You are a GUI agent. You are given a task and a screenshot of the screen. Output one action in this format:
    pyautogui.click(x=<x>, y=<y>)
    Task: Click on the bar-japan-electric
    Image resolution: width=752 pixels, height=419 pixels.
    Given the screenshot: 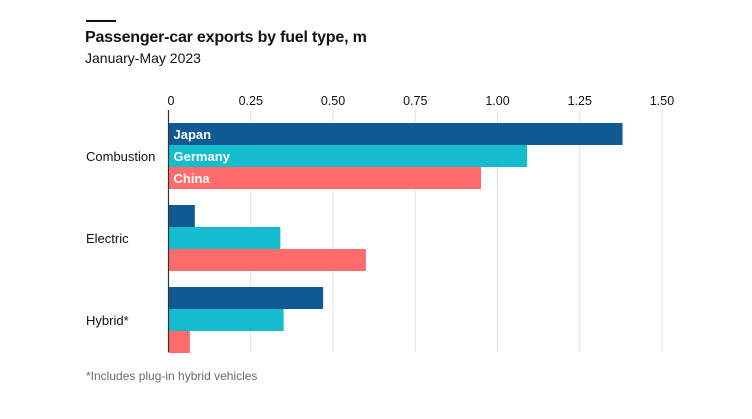 What is the action you would take?
    pyautogui.click(x=181, y=216)
    